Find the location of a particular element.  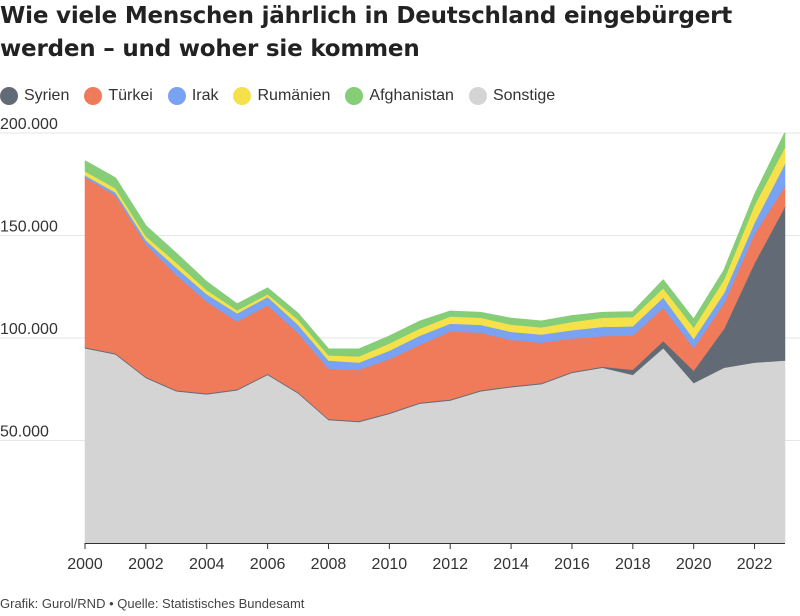

legend-item: Sonstige is located at coordinates (512, 96).